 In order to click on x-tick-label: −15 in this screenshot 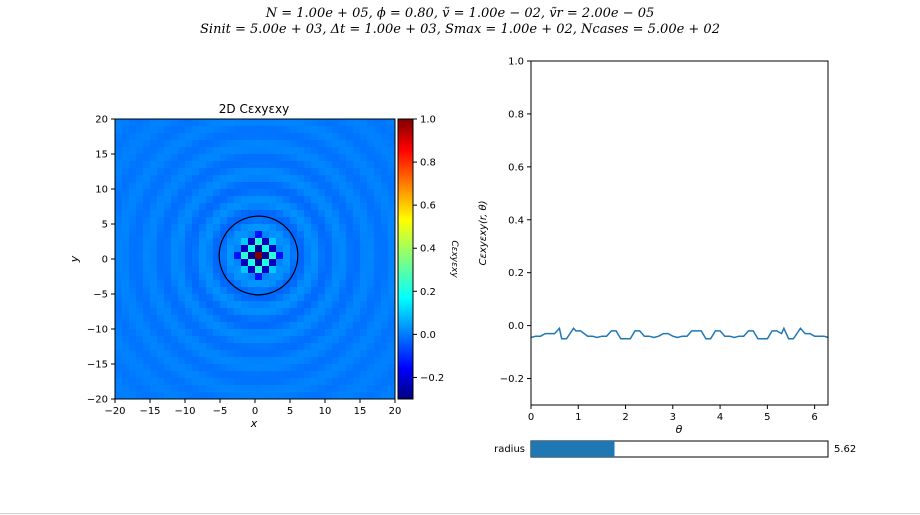, I will do `click(149, 411)`.